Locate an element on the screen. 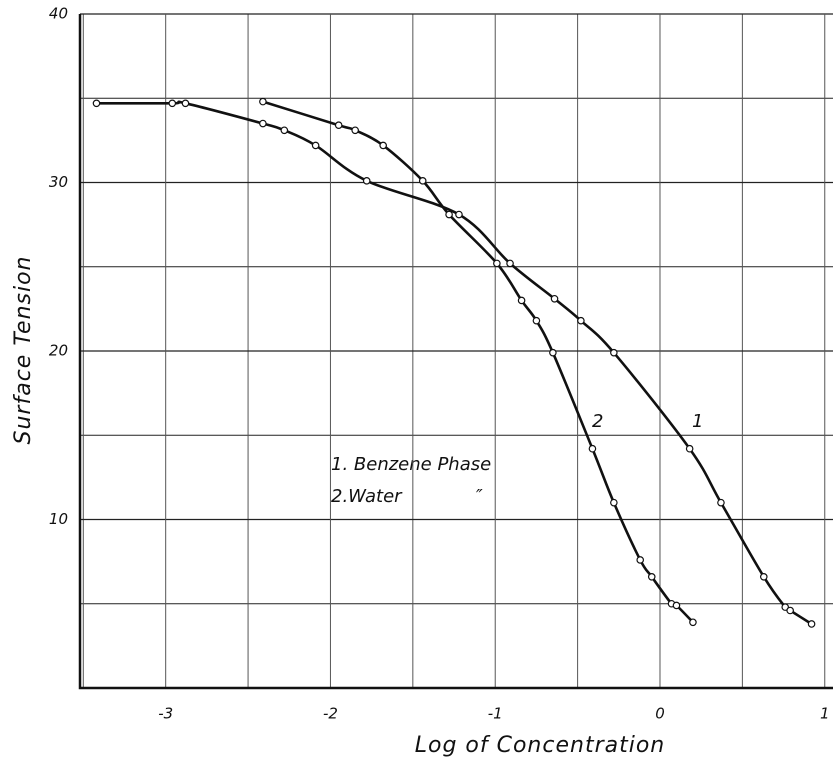 This screenshot has height=769, width=833. y-tick-label: 40 is located at coordinates (58, 14).